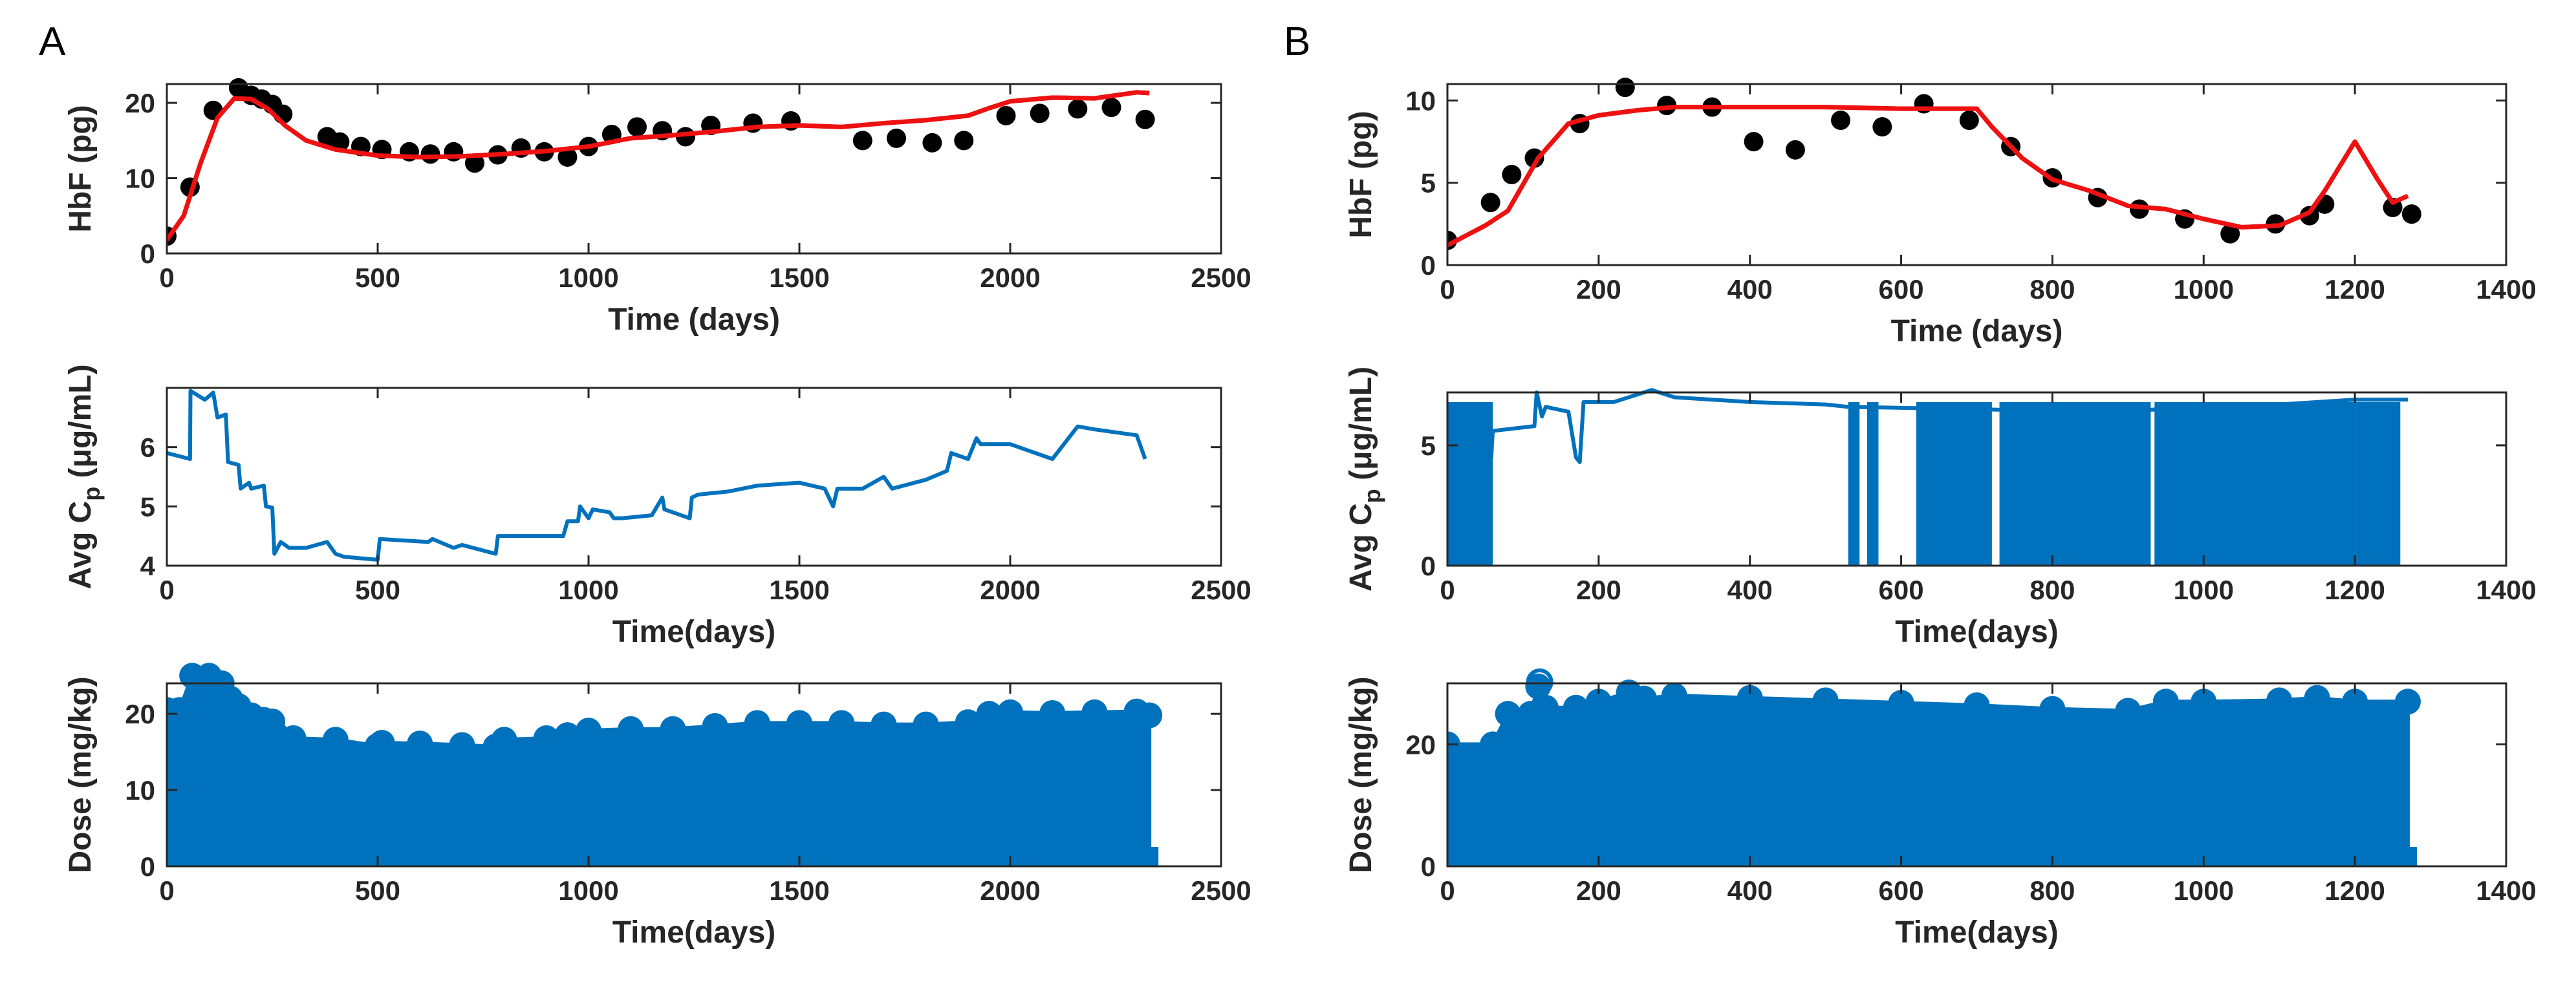  What do you see at coordinates (52, 41) in the screenshot?
I see `panel-label-a: A` at bounding box center [52, 41].